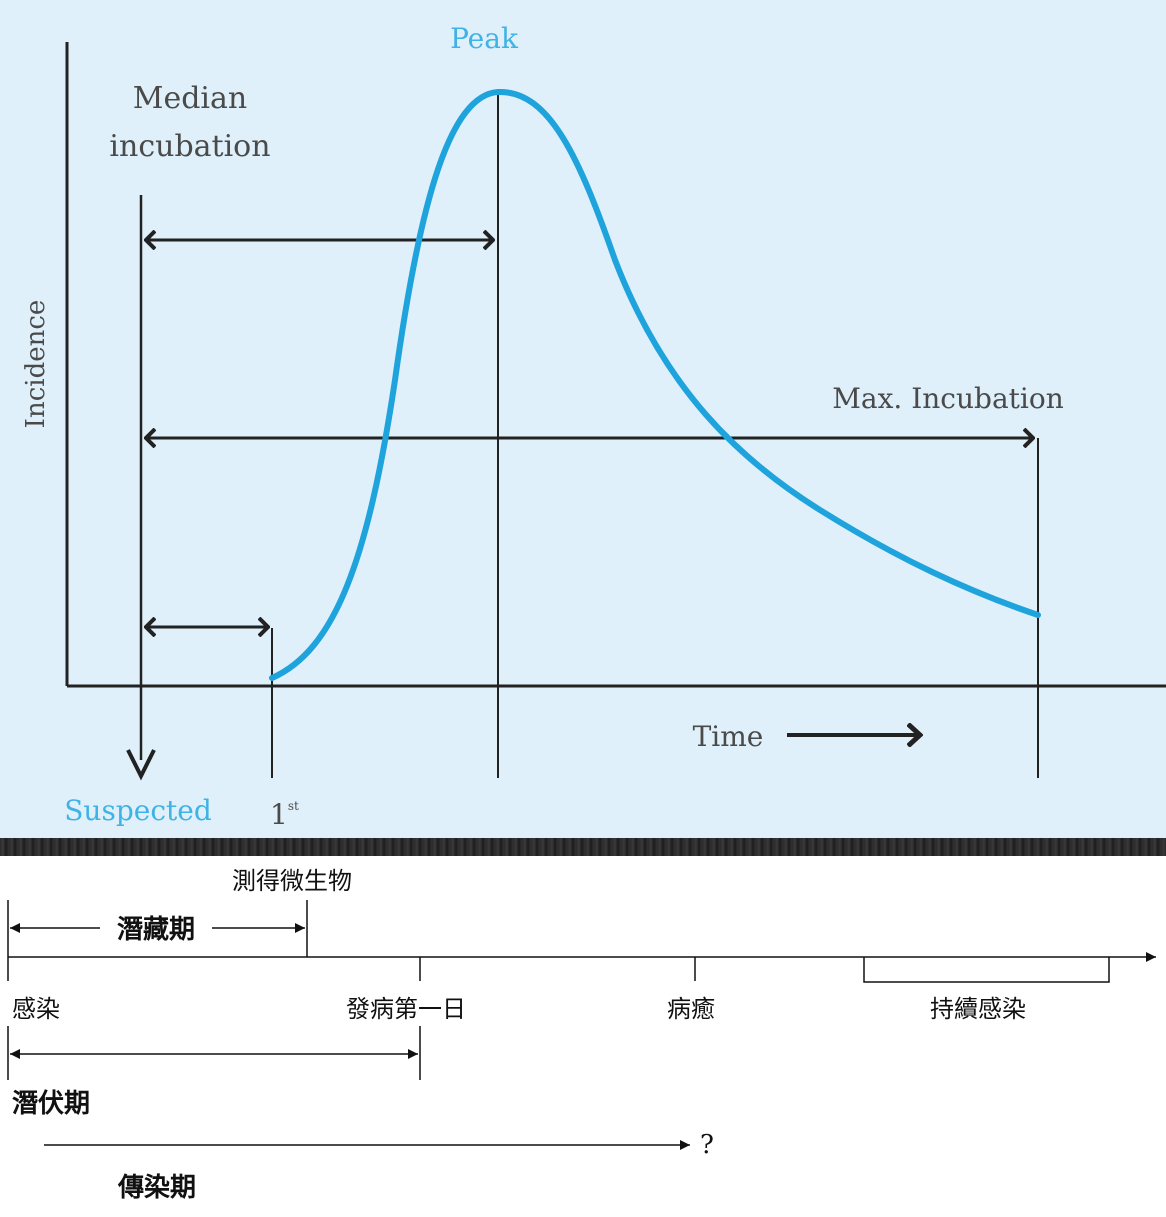  What do you see at coordinates (728, 736) in the screenshot?
I see `time-label: Time` at bounding box center [728, 736].